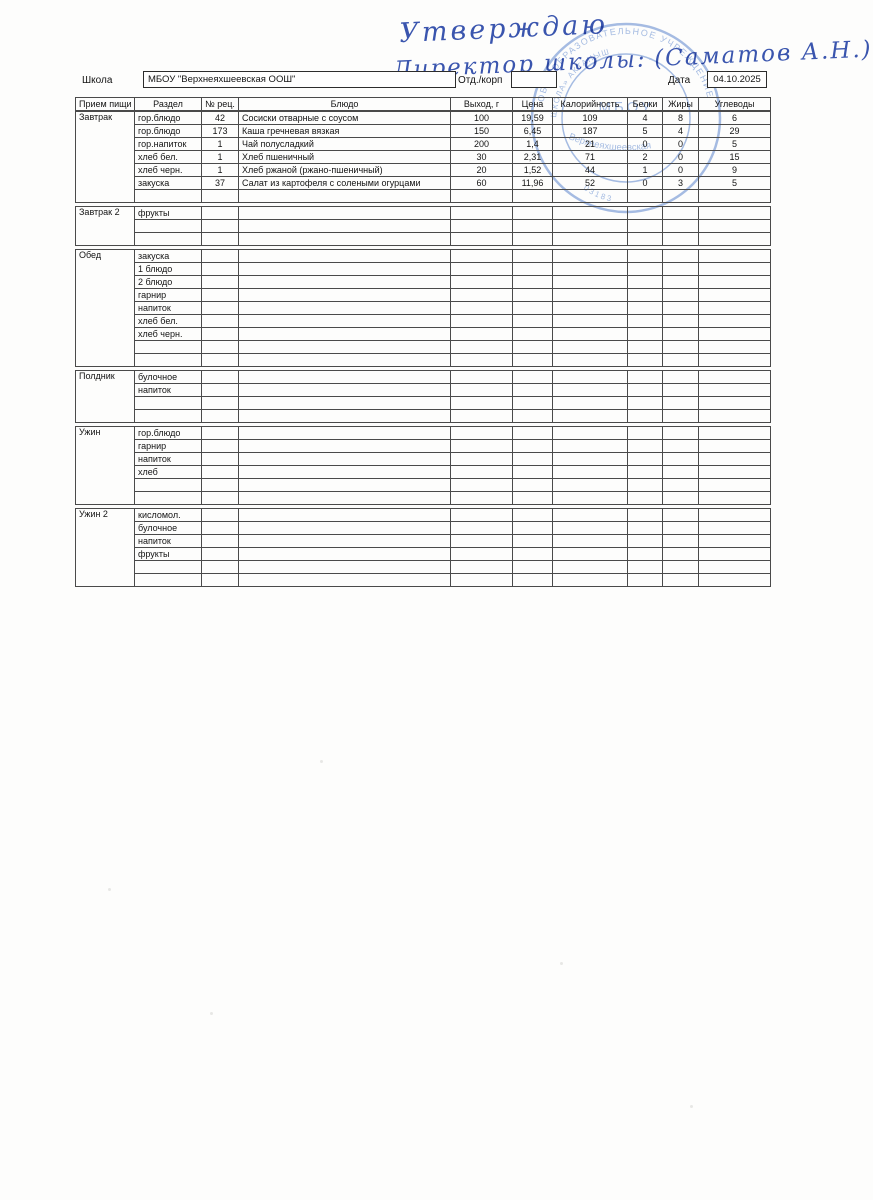  I want to click on table-cell: 44, so click(590, 170).